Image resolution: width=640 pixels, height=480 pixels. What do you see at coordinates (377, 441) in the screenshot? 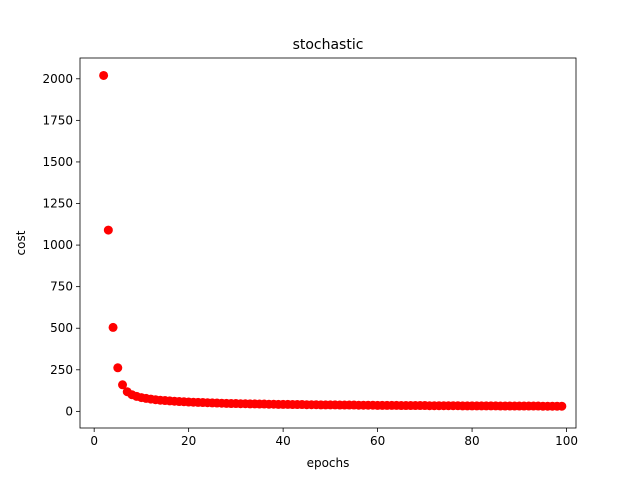
I see `x-tick-label: 60` at bounding box center [377, 441].